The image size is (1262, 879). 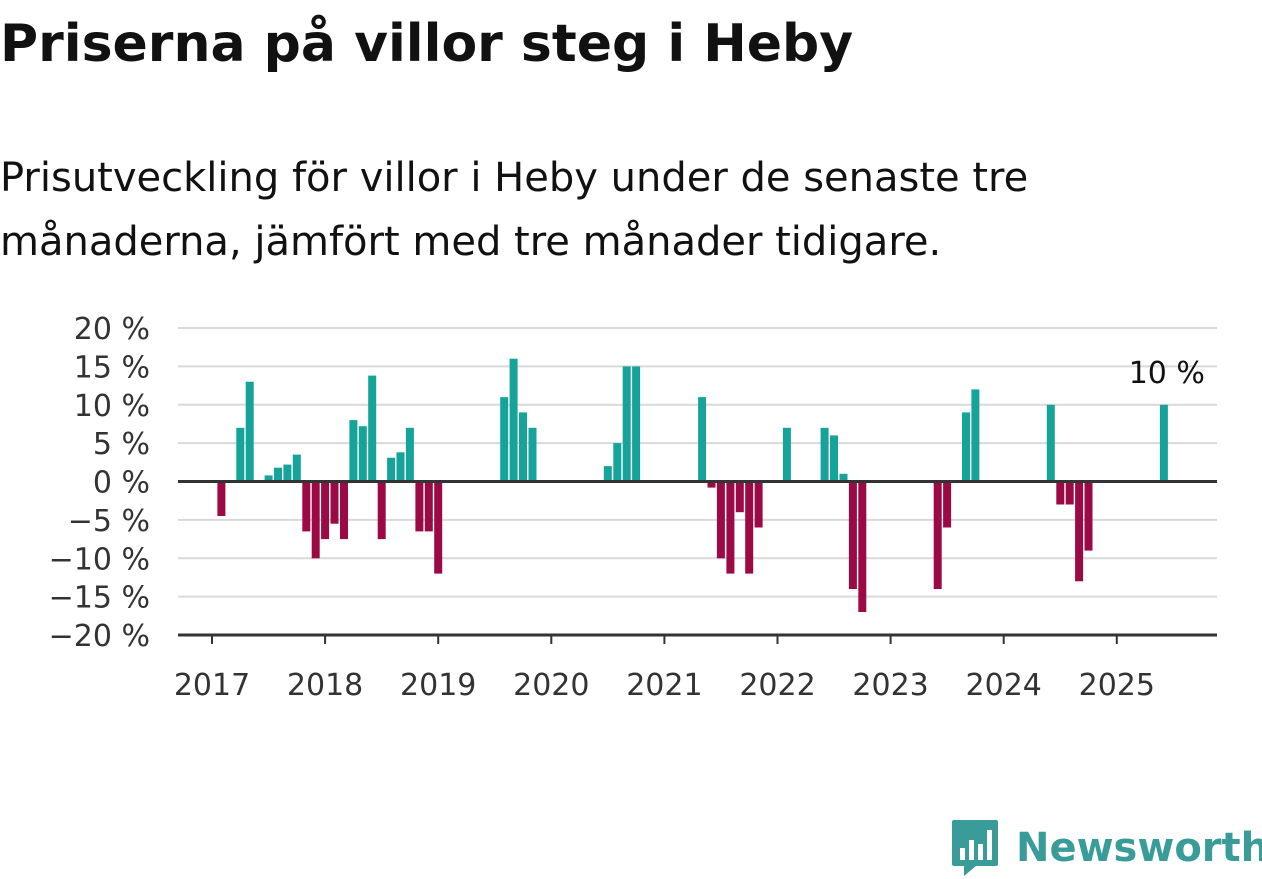 I want to click on y-tick-label: 15 %, so click(x=112, y=367).